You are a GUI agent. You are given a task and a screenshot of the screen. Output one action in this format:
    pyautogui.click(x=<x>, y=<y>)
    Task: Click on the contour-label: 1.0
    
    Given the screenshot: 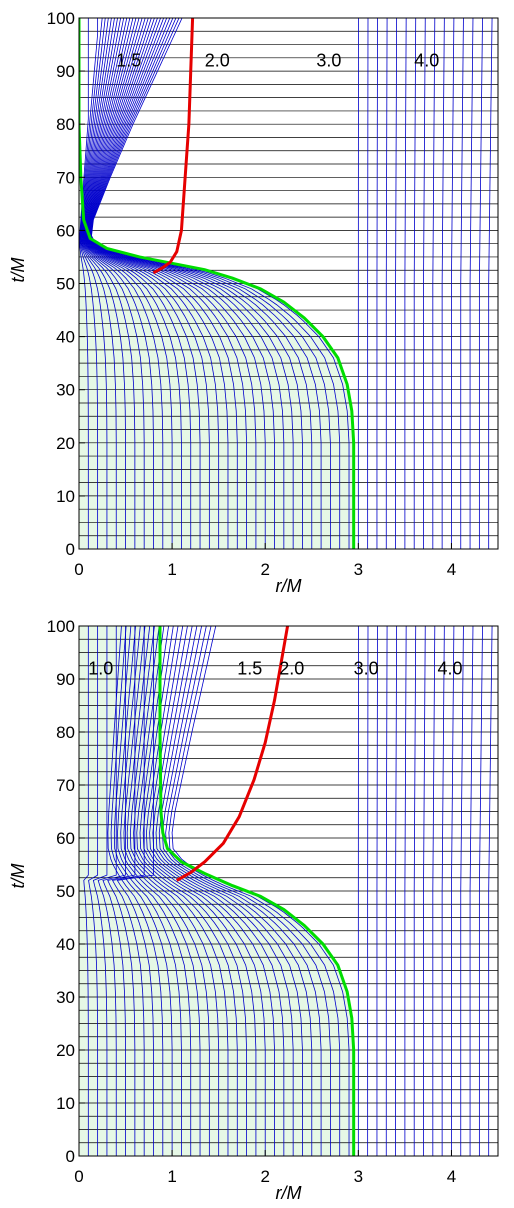 What is the action you would take?
    pyautogui.click(x=100, y=668)
    